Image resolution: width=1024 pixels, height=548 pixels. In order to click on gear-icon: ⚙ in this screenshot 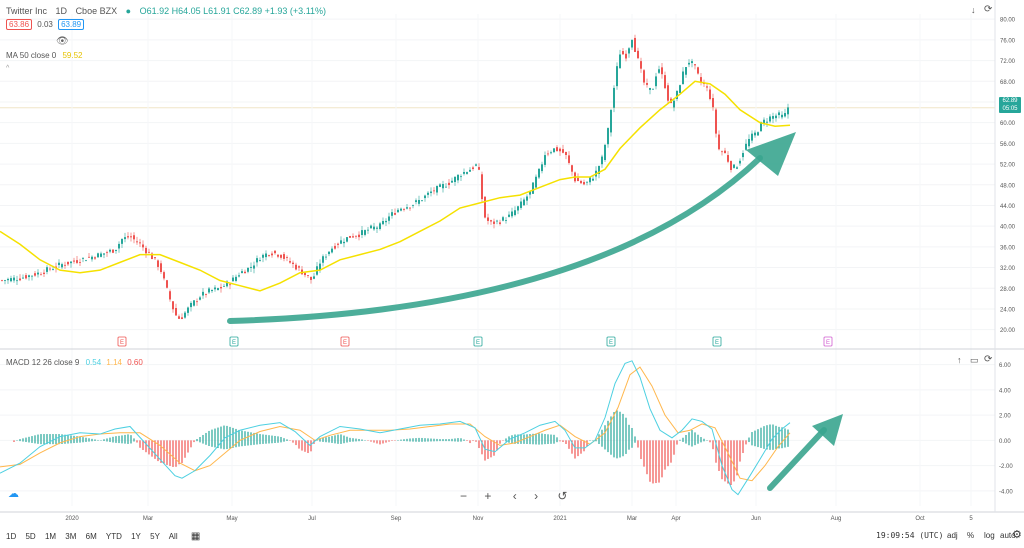, I will do `click(1017, 535)`.